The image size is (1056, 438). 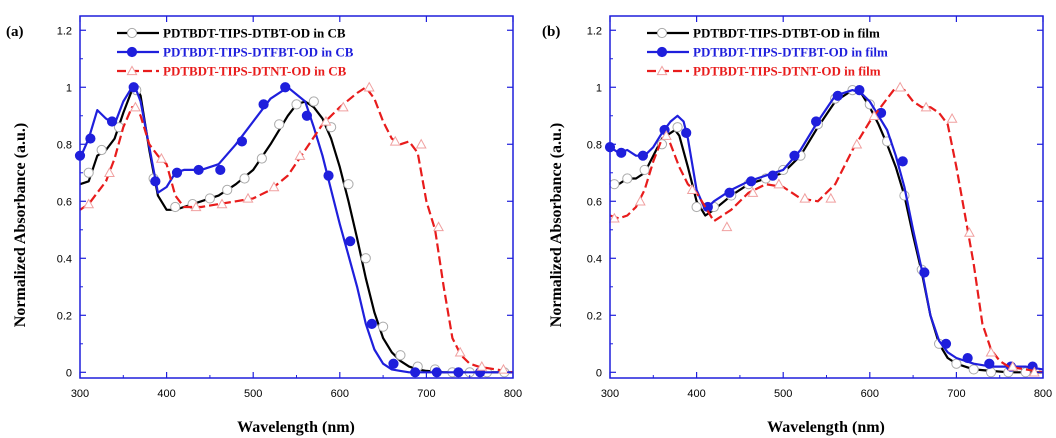 What do you see at coordinates (64, 145) in the screenshot?
I see `panel-a-ytick-label-4: 0.8` at bounding box center [64, 145].